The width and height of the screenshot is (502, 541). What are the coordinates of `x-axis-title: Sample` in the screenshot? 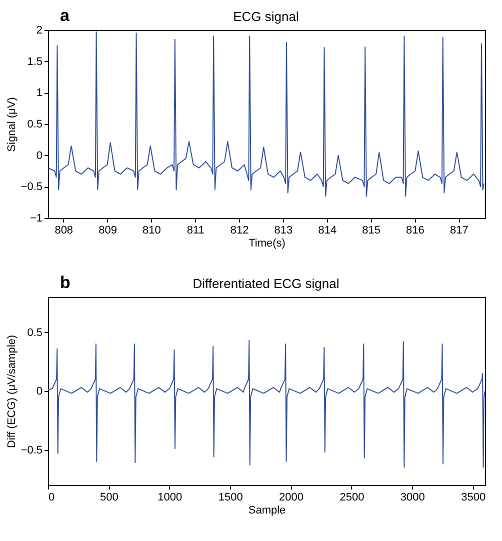 It's located at (267, 510).